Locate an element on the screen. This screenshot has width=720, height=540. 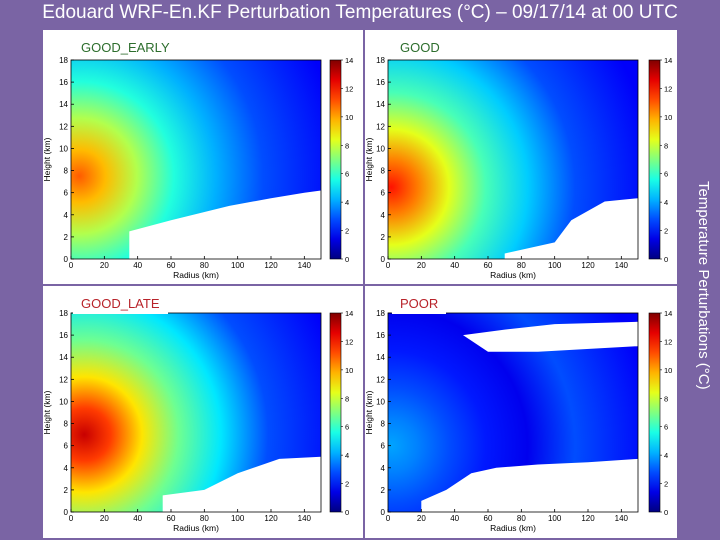
colorbar-tick-label: 8 is located at coordinates (666, 398).